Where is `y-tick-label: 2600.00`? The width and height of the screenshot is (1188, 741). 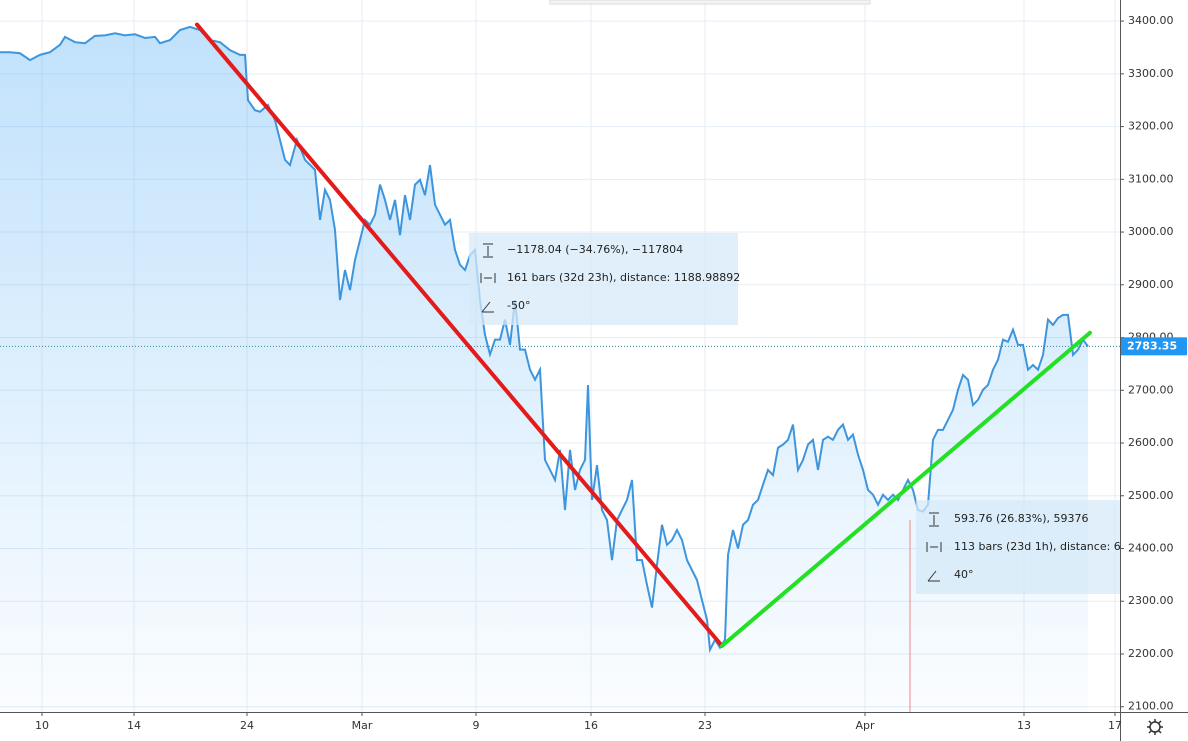
y-tick-label: 2600.00 is located at coordinates (1151, 442).